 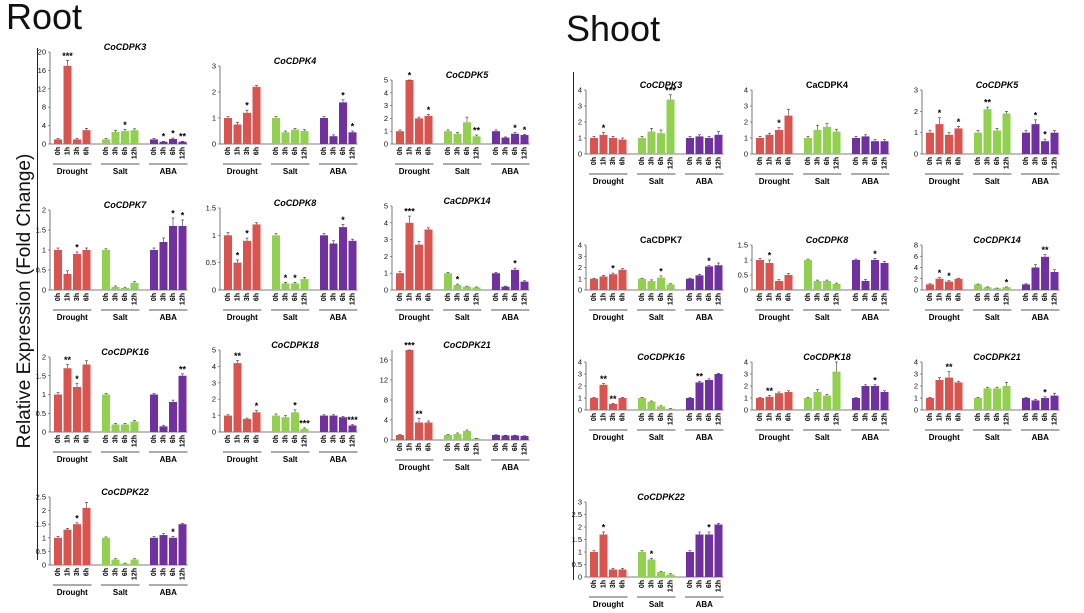 I want to click on chart-title: CaCDPK14, so click(x=466, y=201).